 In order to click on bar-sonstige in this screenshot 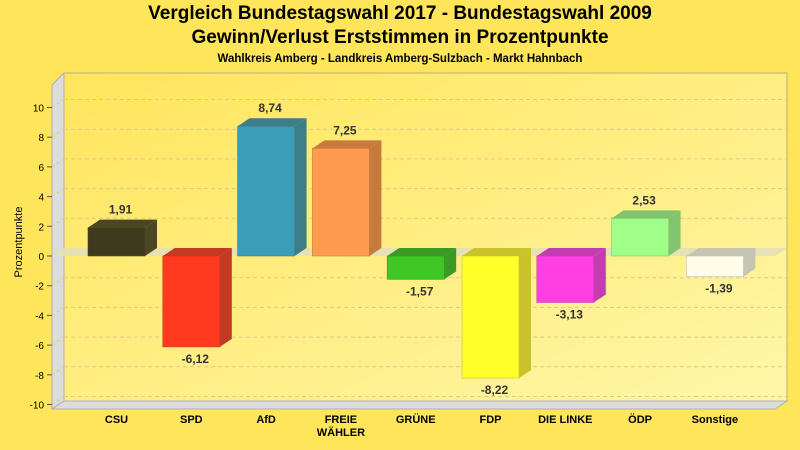, I will do `click(721, 262)`.